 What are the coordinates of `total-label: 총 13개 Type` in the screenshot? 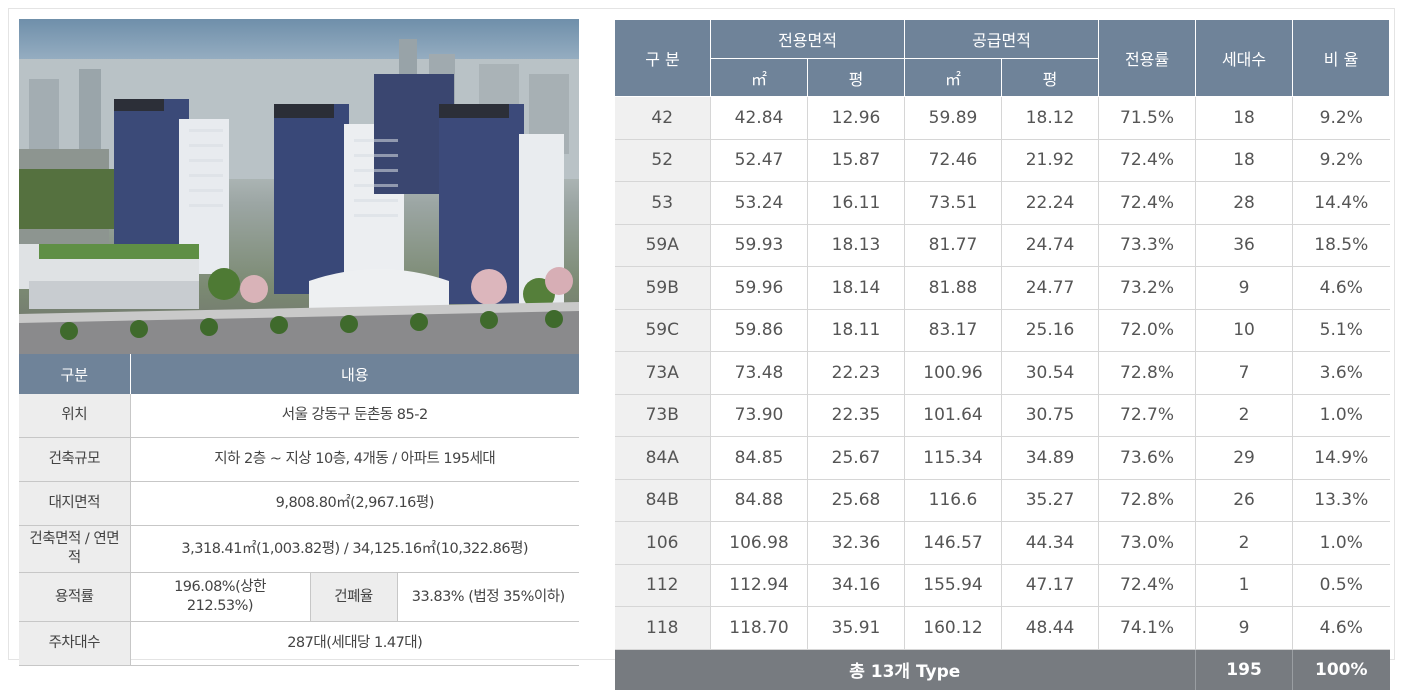 It's located at (905, 669).